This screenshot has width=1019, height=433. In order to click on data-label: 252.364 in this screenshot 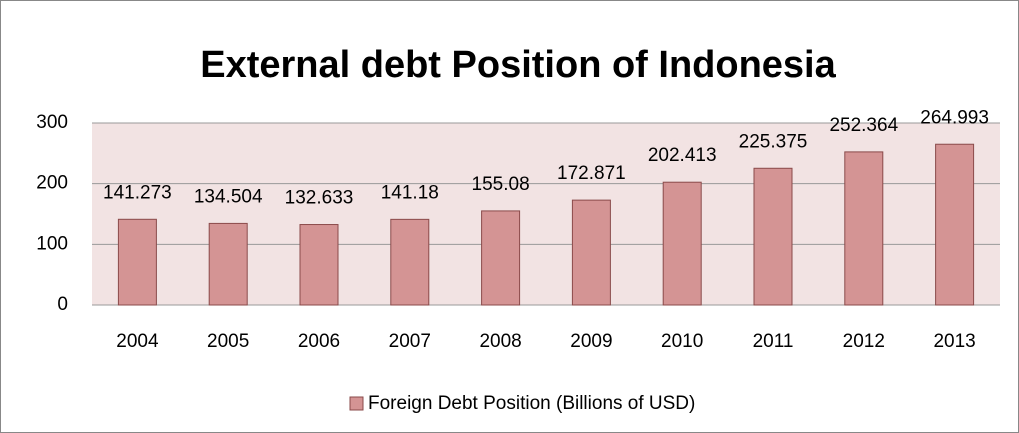, I will do `click(863, 125)`.